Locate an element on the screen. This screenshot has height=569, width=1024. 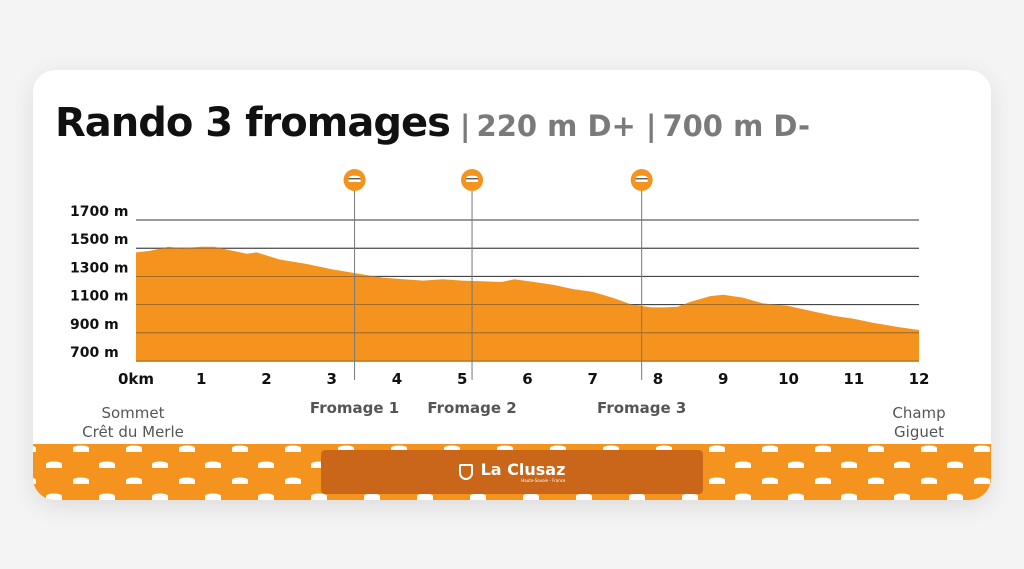
end-location-label: Giguet is located at coordinates (919, 432).